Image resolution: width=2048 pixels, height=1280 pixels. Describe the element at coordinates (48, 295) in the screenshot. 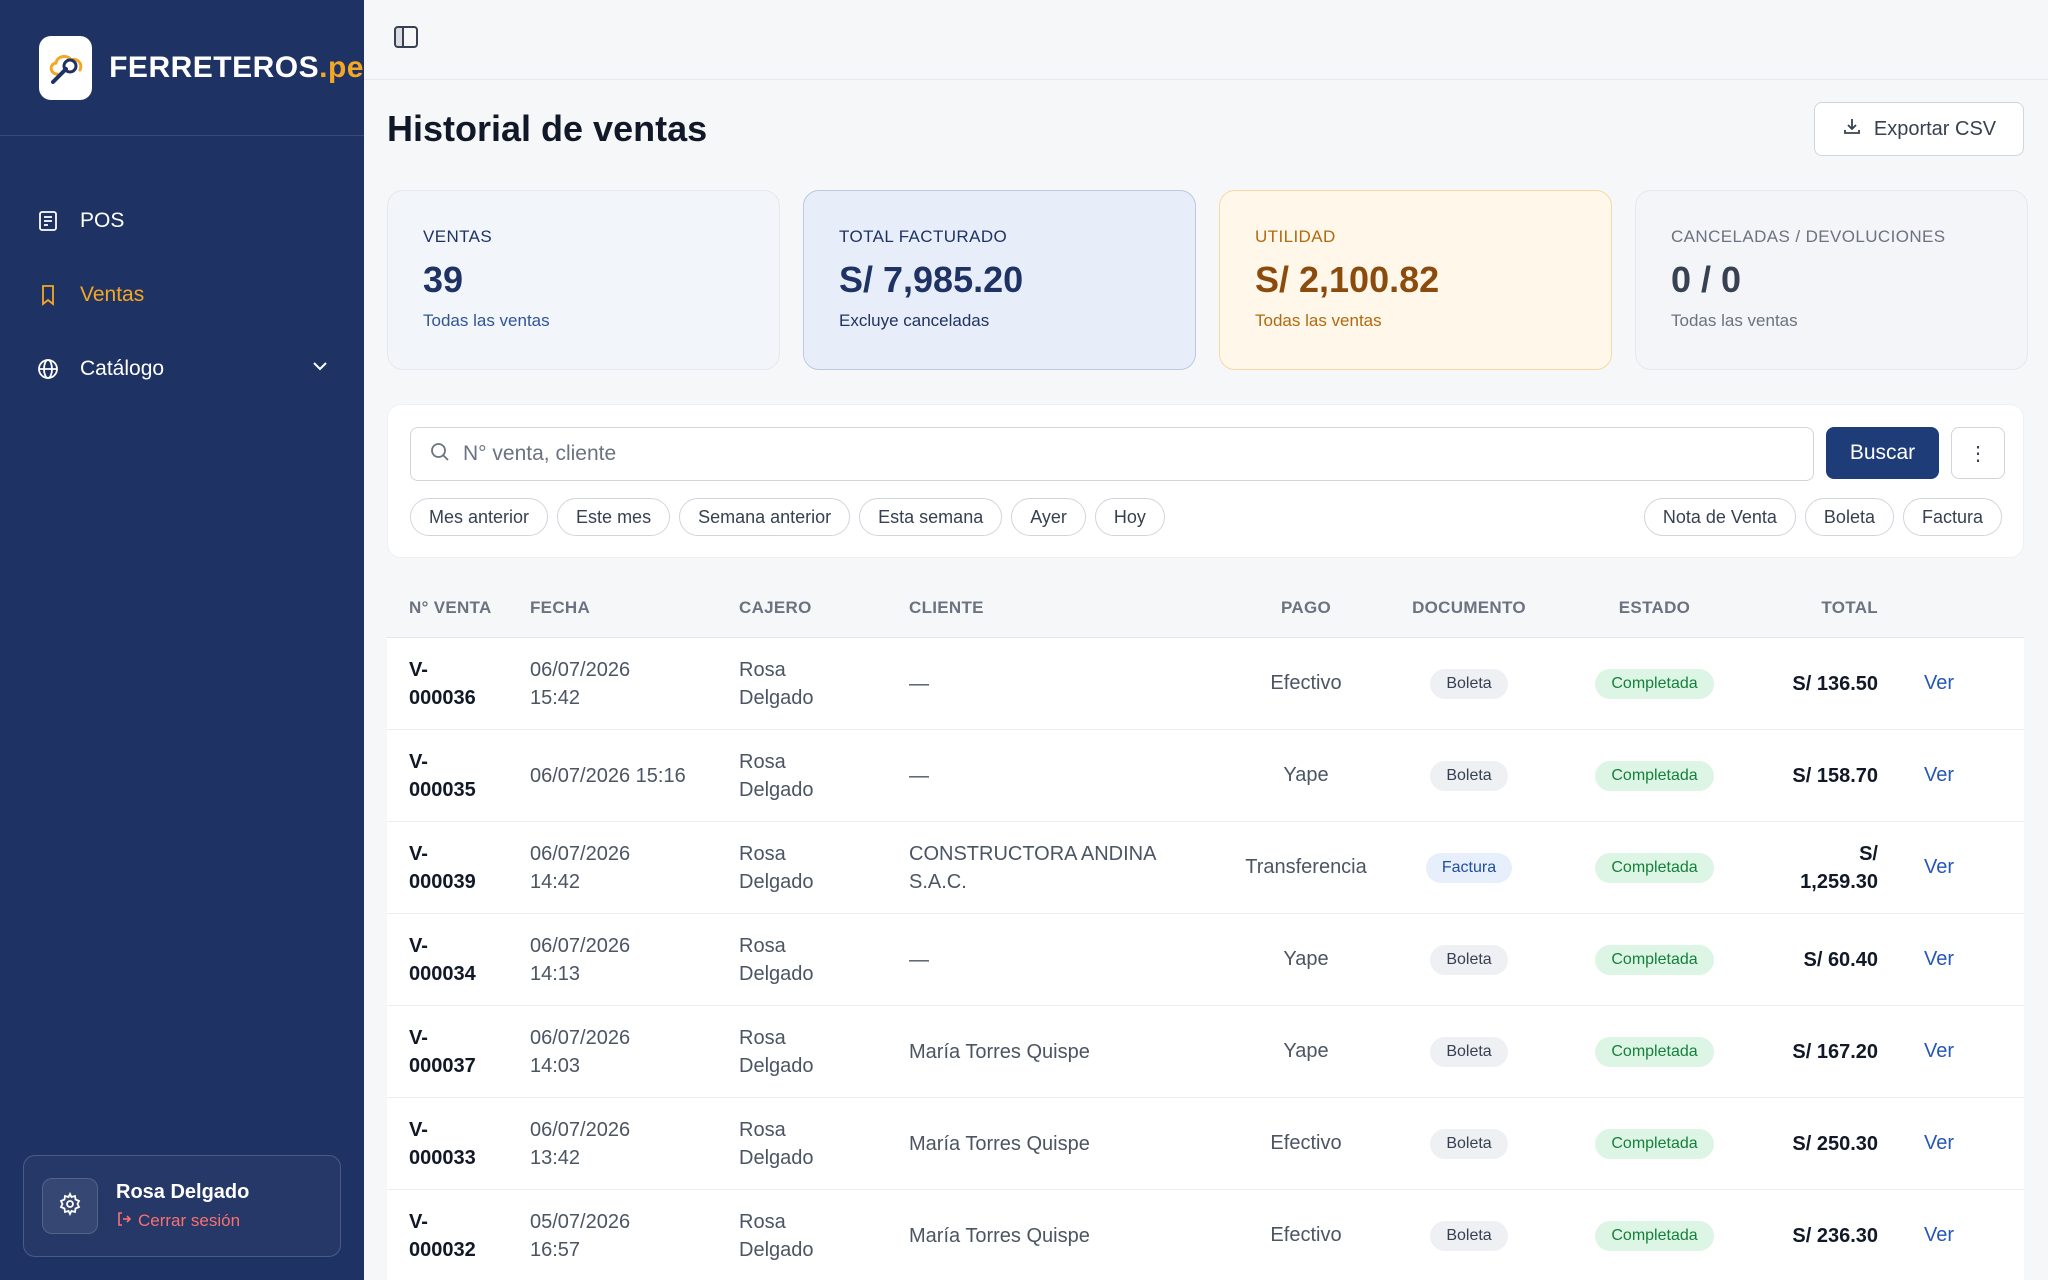

I see `bookmark-icon` at that location.